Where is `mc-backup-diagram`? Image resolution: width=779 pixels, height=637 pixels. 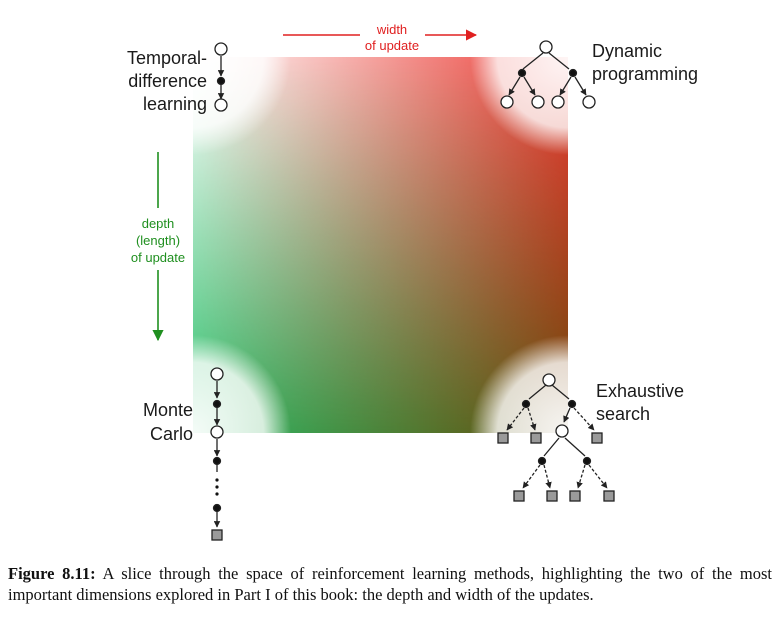 mc-backup-diagram is located at coordinates (217, 454).